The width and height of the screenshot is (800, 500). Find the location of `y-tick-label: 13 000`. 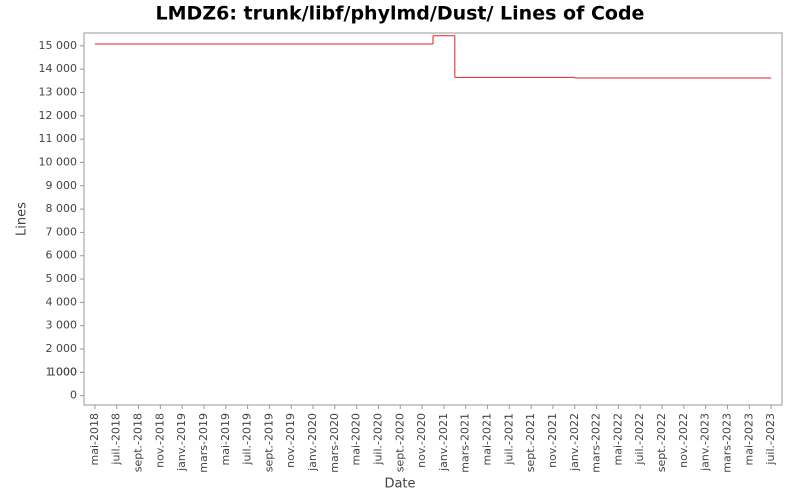

y-tick-label: 13 000 is located at coordinates (58, 91).